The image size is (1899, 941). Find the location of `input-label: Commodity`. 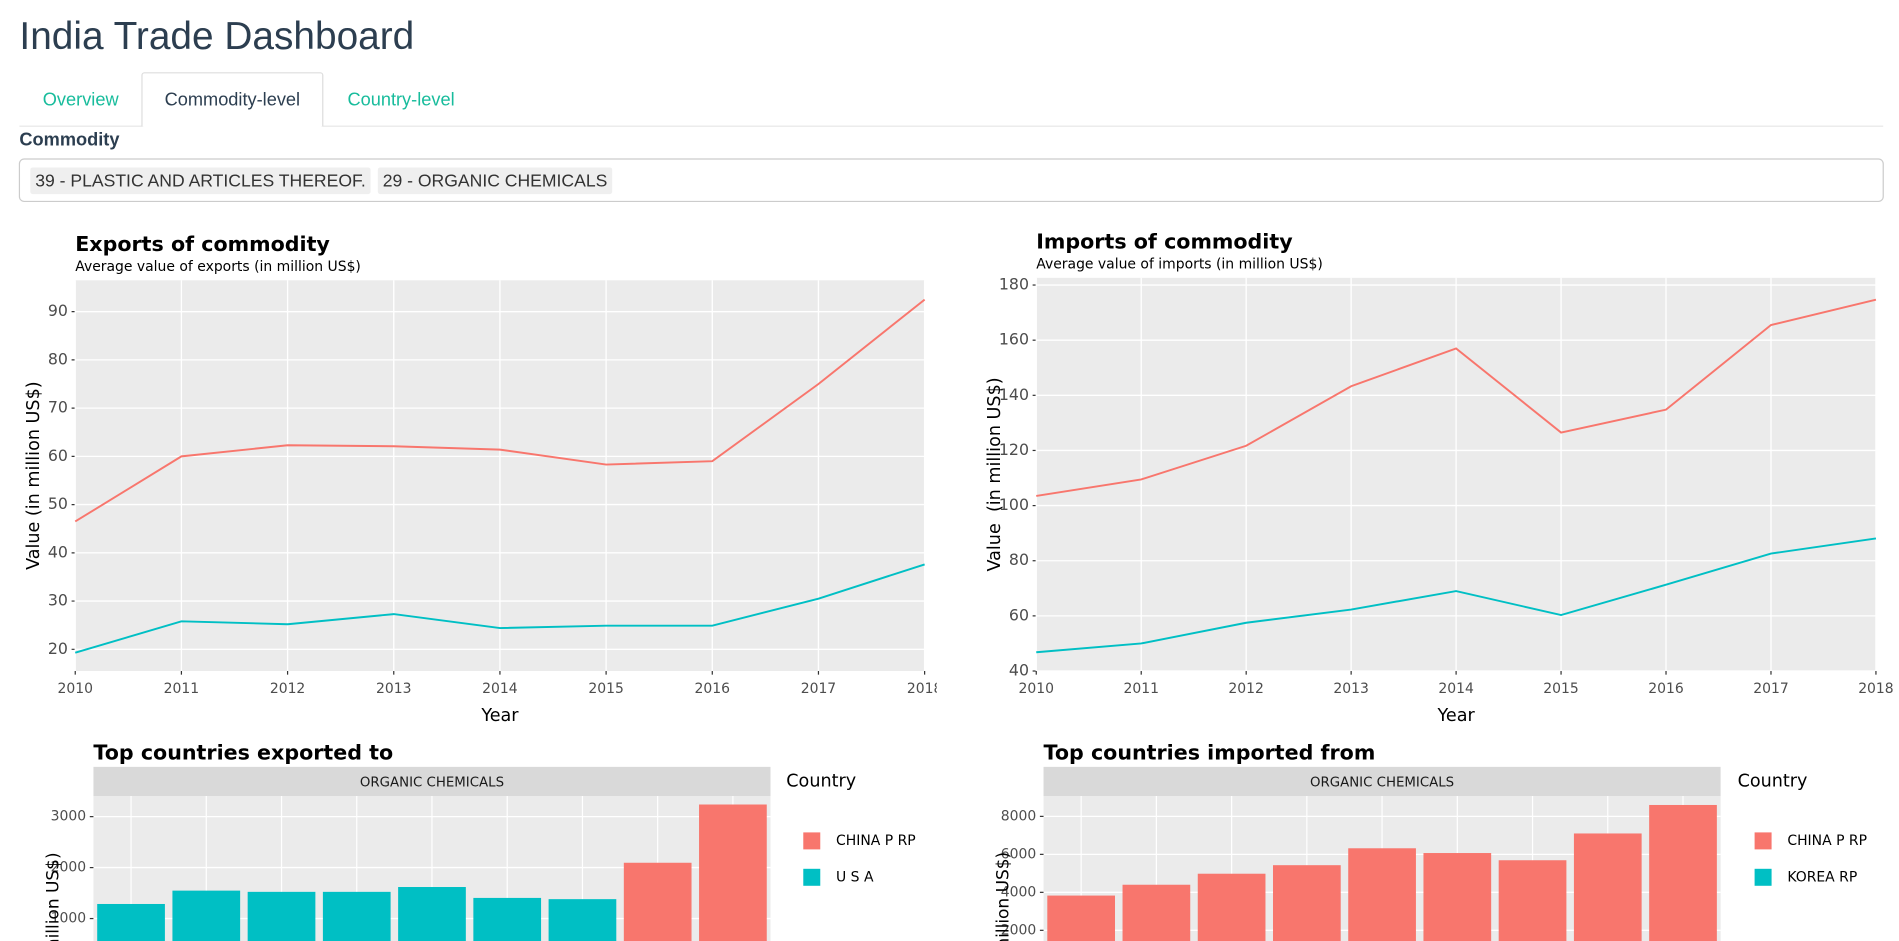

input-label: Commodity is located at coordinates (69, 140).